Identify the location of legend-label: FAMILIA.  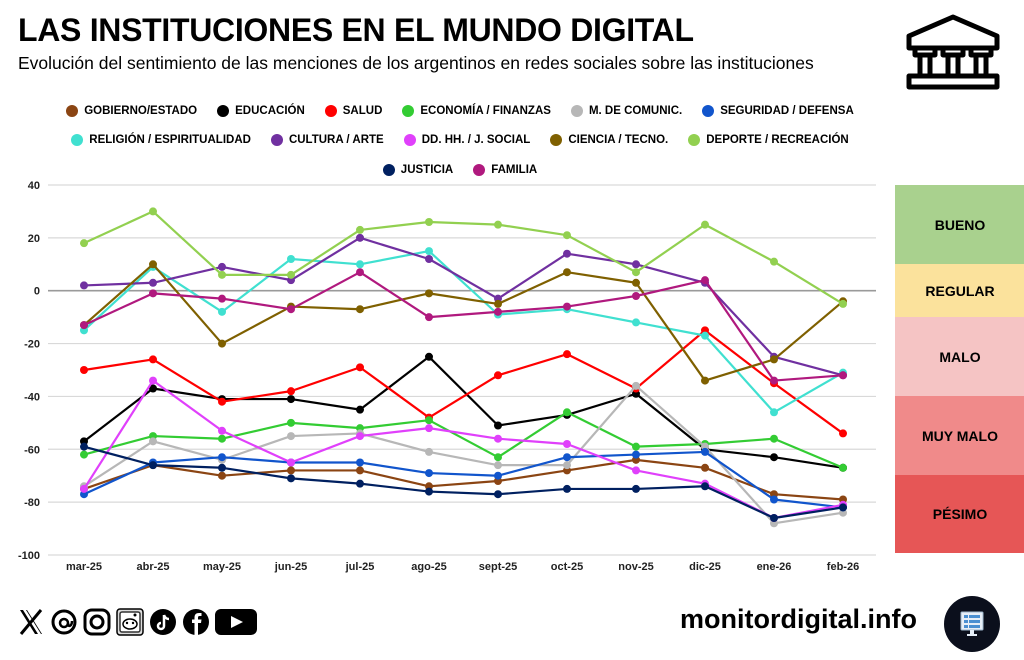
(514, 169).